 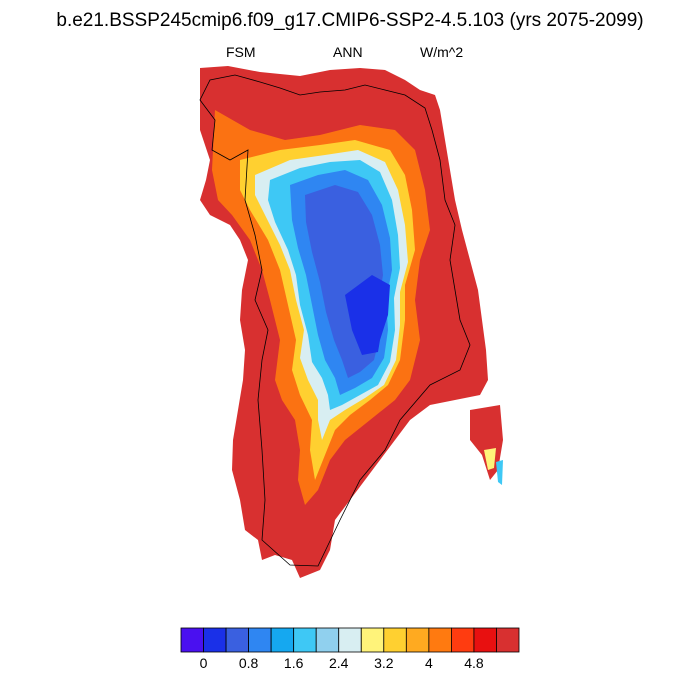 I want to click on colorbar-tick-label: 4.8, so click(x=474, y=663).